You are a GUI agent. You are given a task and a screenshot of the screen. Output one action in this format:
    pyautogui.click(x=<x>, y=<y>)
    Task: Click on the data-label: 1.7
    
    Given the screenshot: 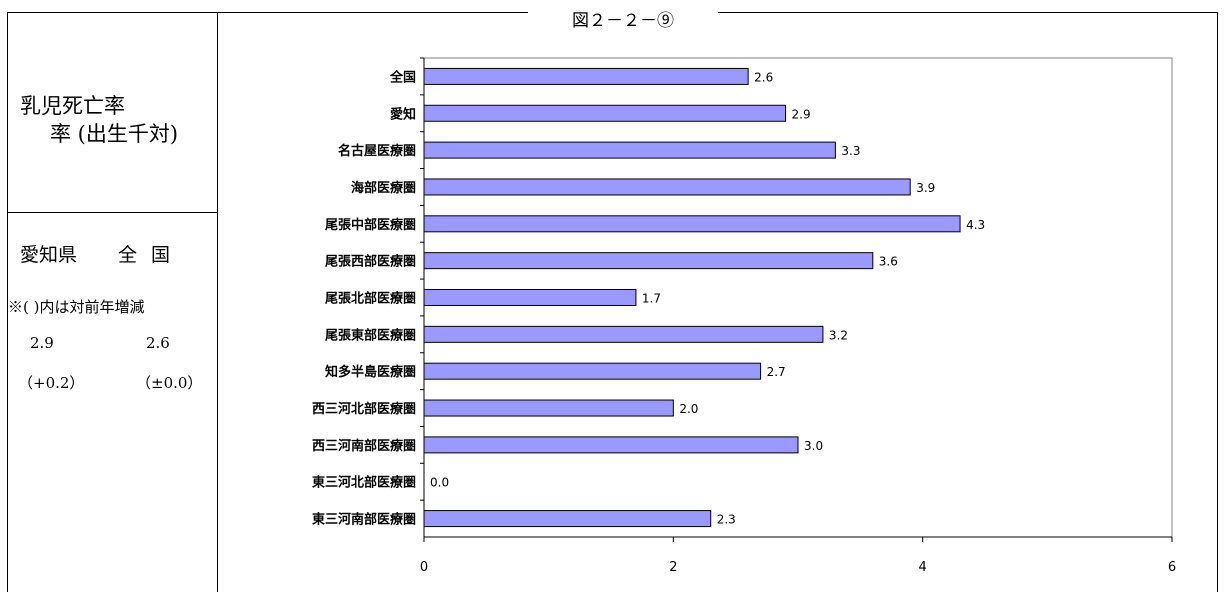 What is the action you would take?
    pyautogui.click(x=651, y=299)
    